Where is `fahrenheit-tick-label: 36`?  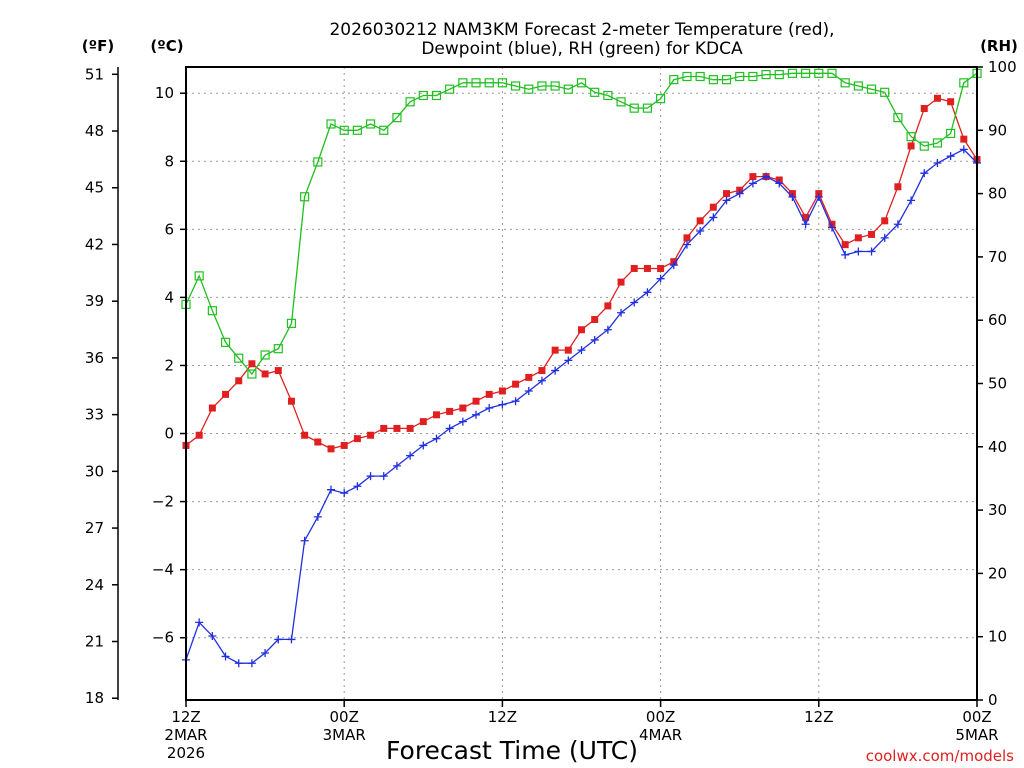 fahrenheit-tick-label: 36 is located at coordinates (94, 358).